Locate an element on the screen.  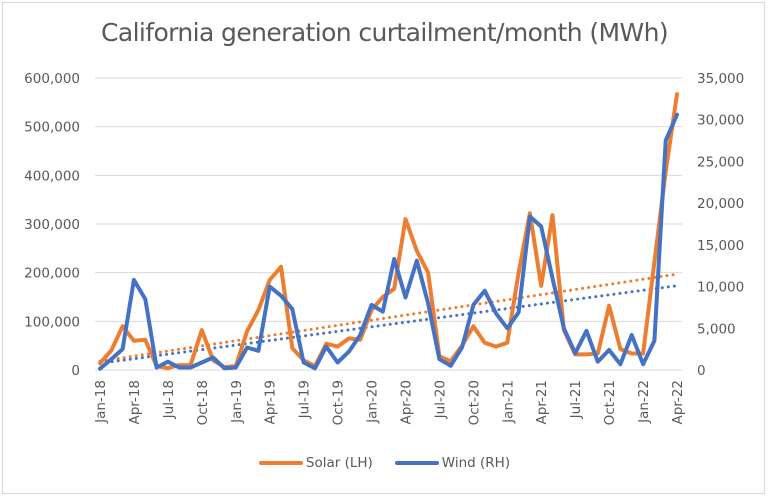
legend: Solar (LH) Wind (RH) is located at coordinates (384, 463).